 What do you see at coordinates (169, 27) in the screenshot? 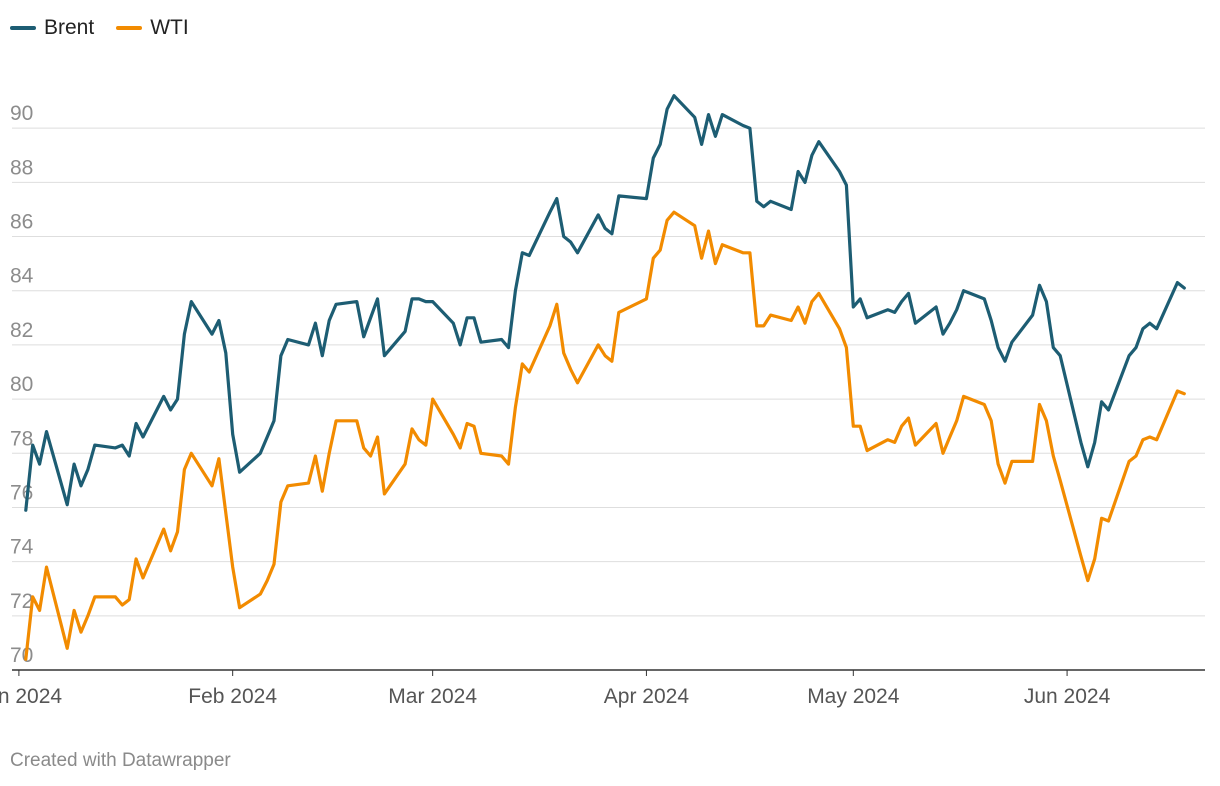
I see `legend-label-wti: WTI` at bounding box center [169, 27].